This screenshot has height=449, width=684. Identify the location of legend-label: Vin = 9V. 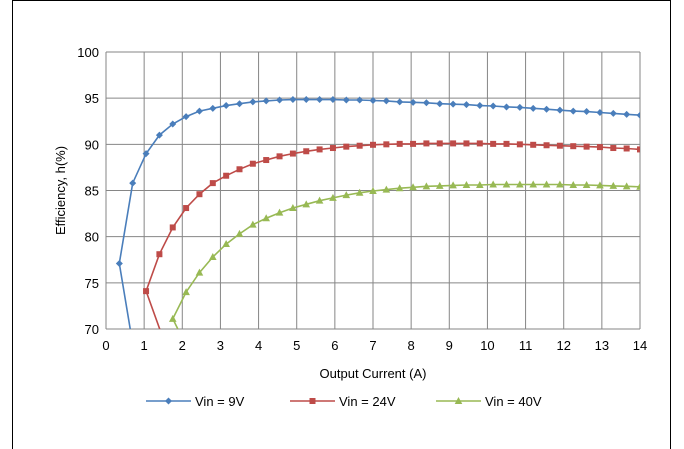
(220, 401).